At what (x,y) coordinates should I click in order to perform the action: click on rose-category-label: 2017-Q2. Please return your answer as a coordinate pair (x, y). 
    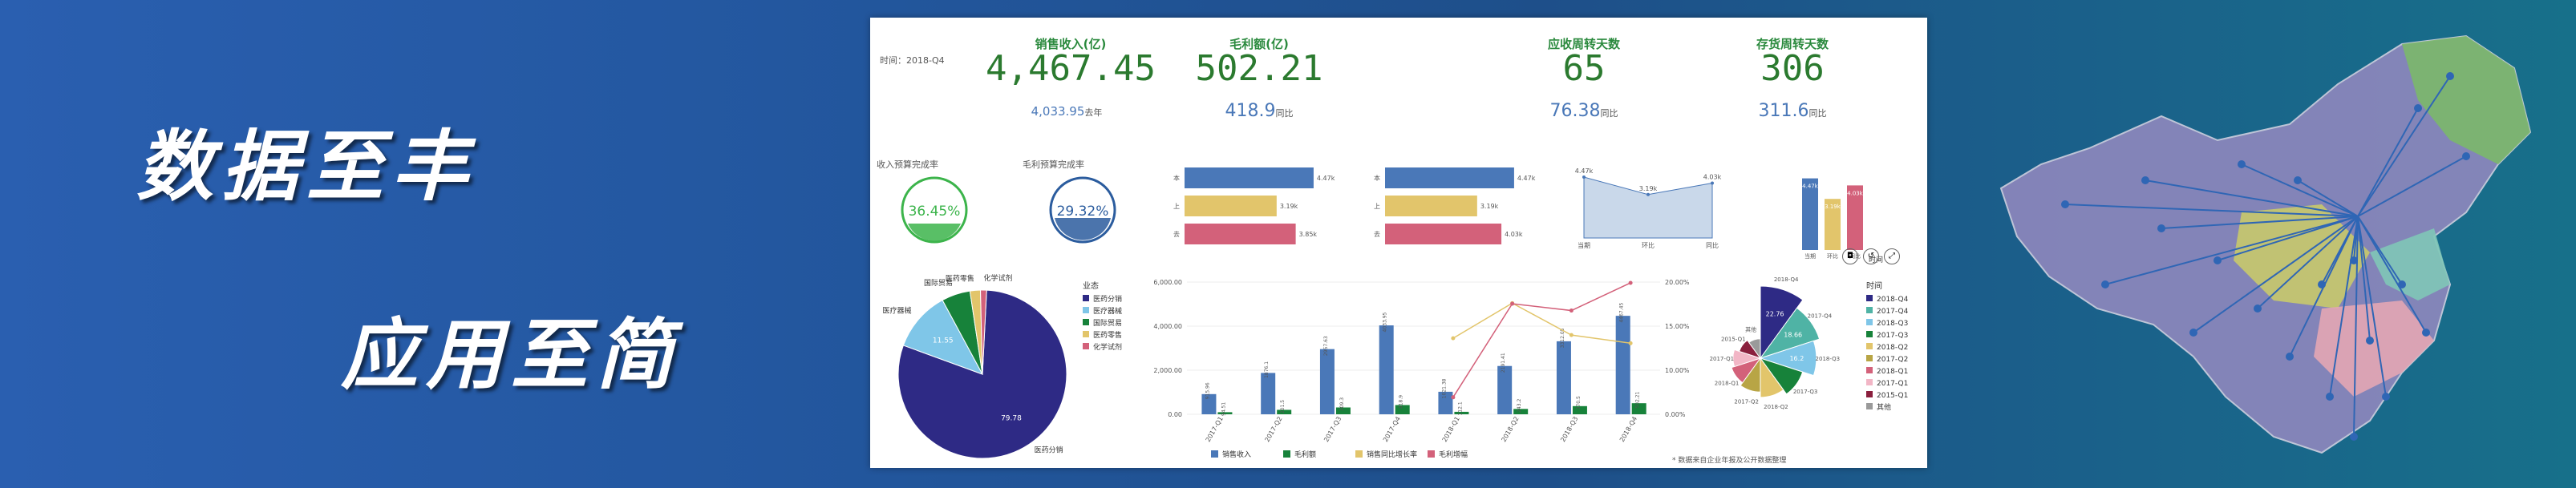
    Looking at the image, I should click on (1747, 401).